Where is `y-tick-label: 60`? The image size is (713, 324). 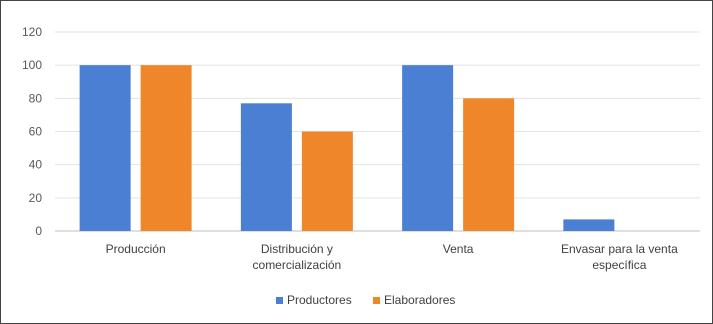 y-tick-label: 60 is located at coordinates (36, 132).